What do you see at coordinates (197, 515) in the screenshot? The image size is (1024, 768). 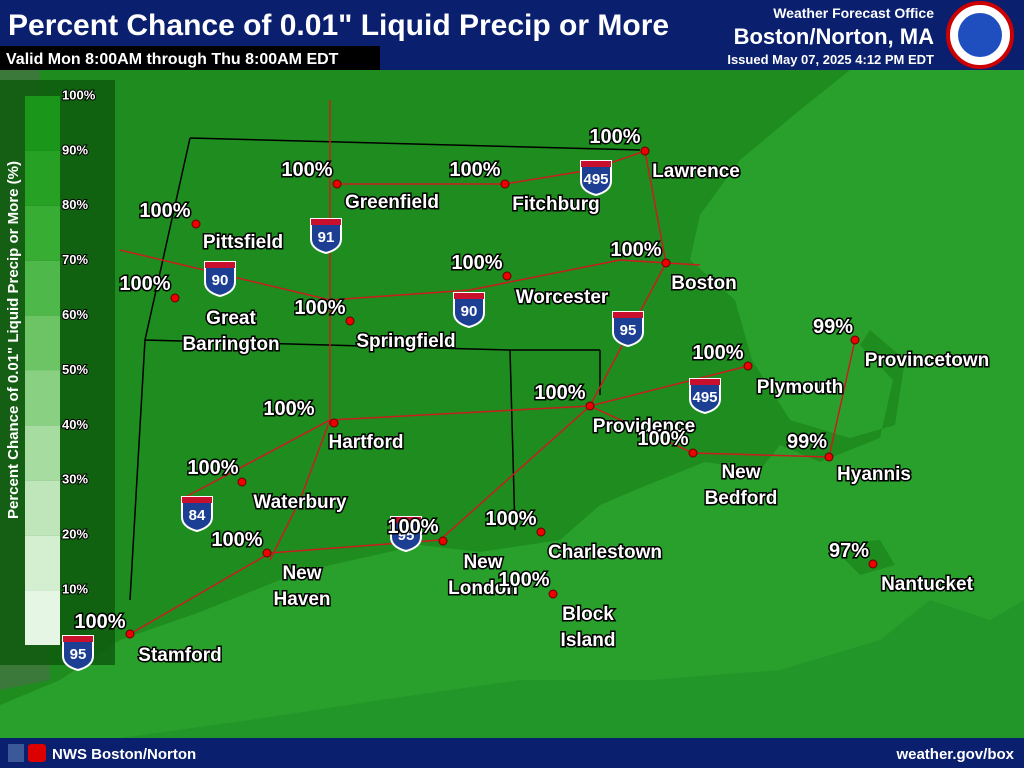 I see `interstate-number: 84` at bounding box center [197, 515].